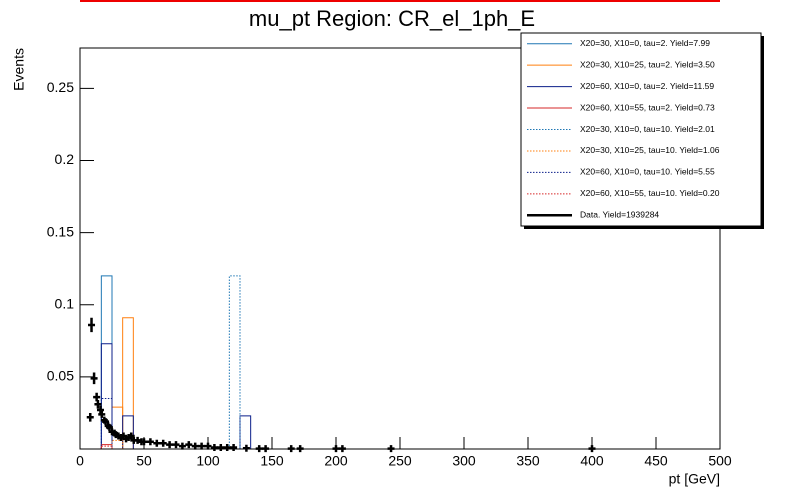  Describe the element at coordinates (208, 461) in the screenshot. I see `x-tick-label: 100` at that location.